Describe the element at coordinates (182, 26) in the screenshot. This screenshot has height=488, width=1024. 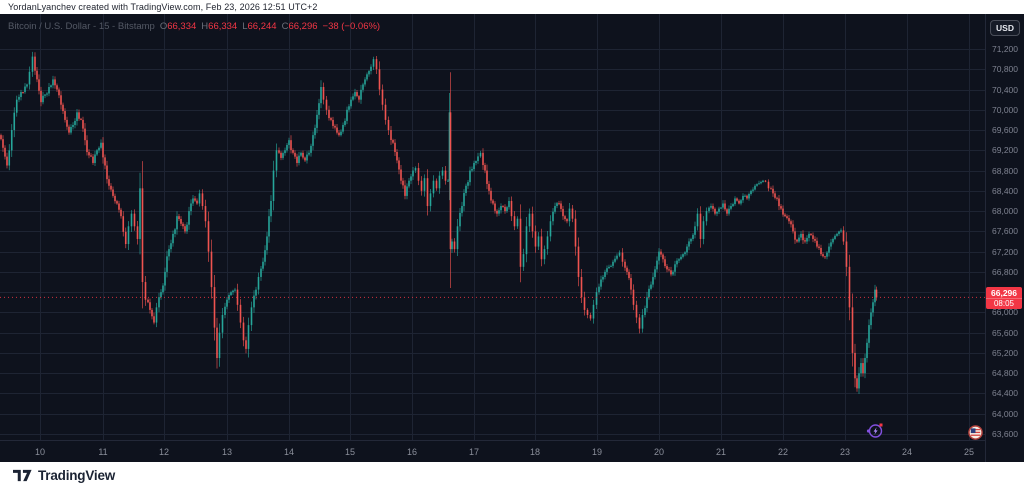
I see `open-value: 66,334` at that location.